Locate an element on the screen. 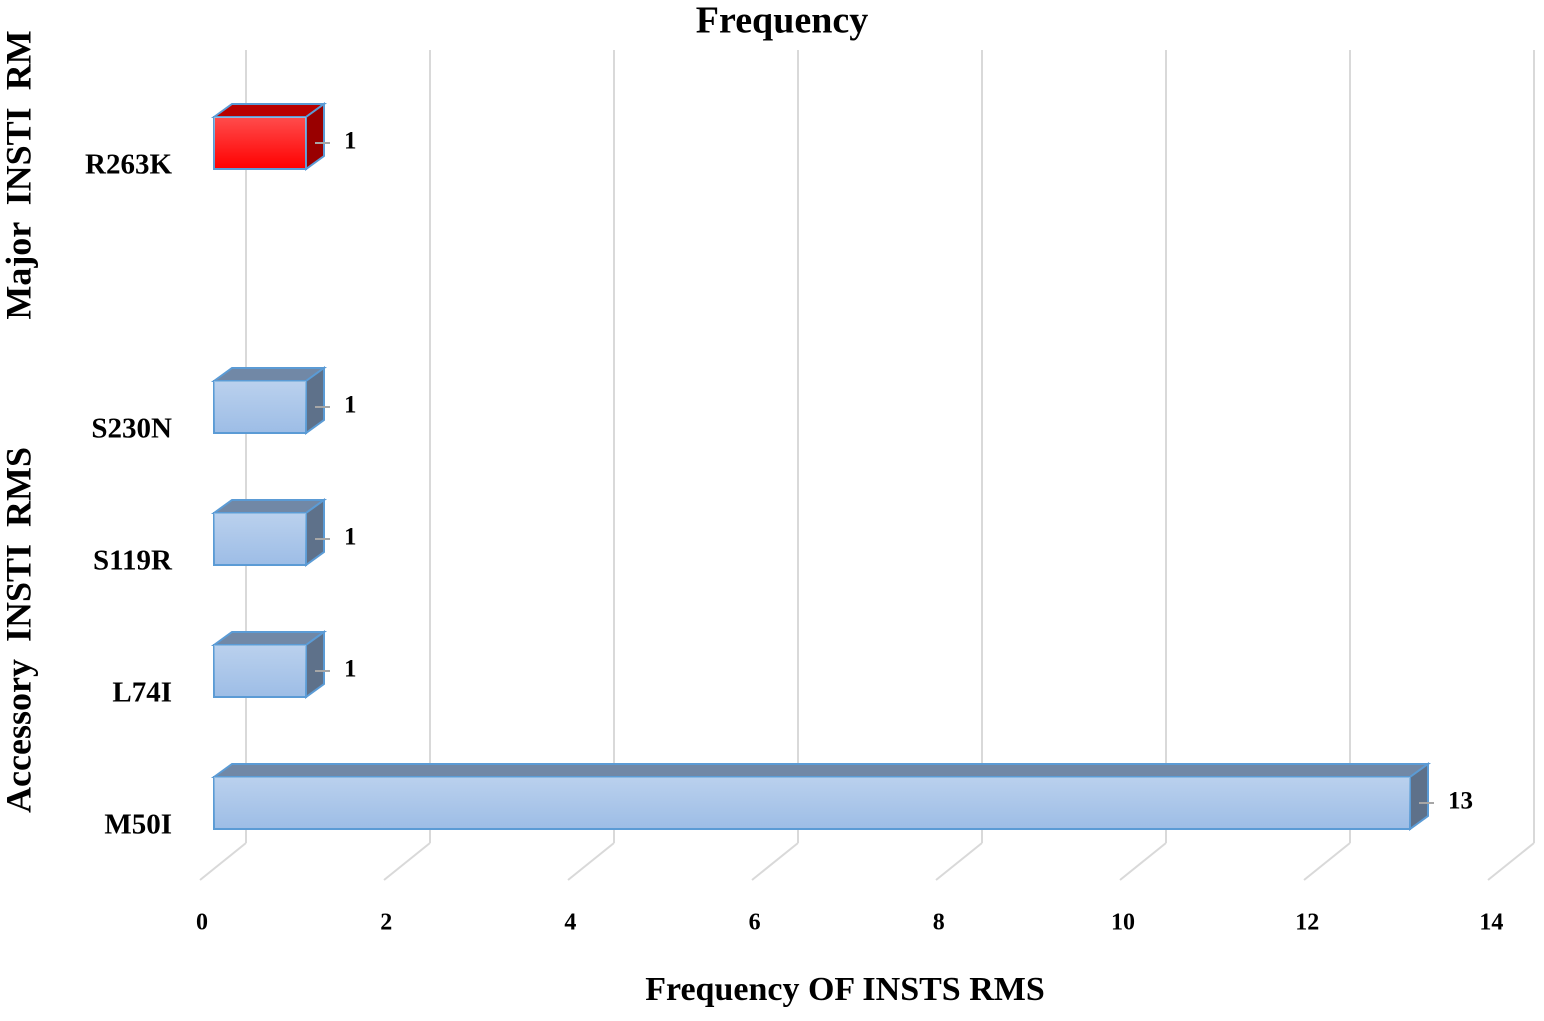 The height and width of the screenshot is (1021, 1544). group-label: Accessory INSTI RMS is located at coordinates (19, 630).